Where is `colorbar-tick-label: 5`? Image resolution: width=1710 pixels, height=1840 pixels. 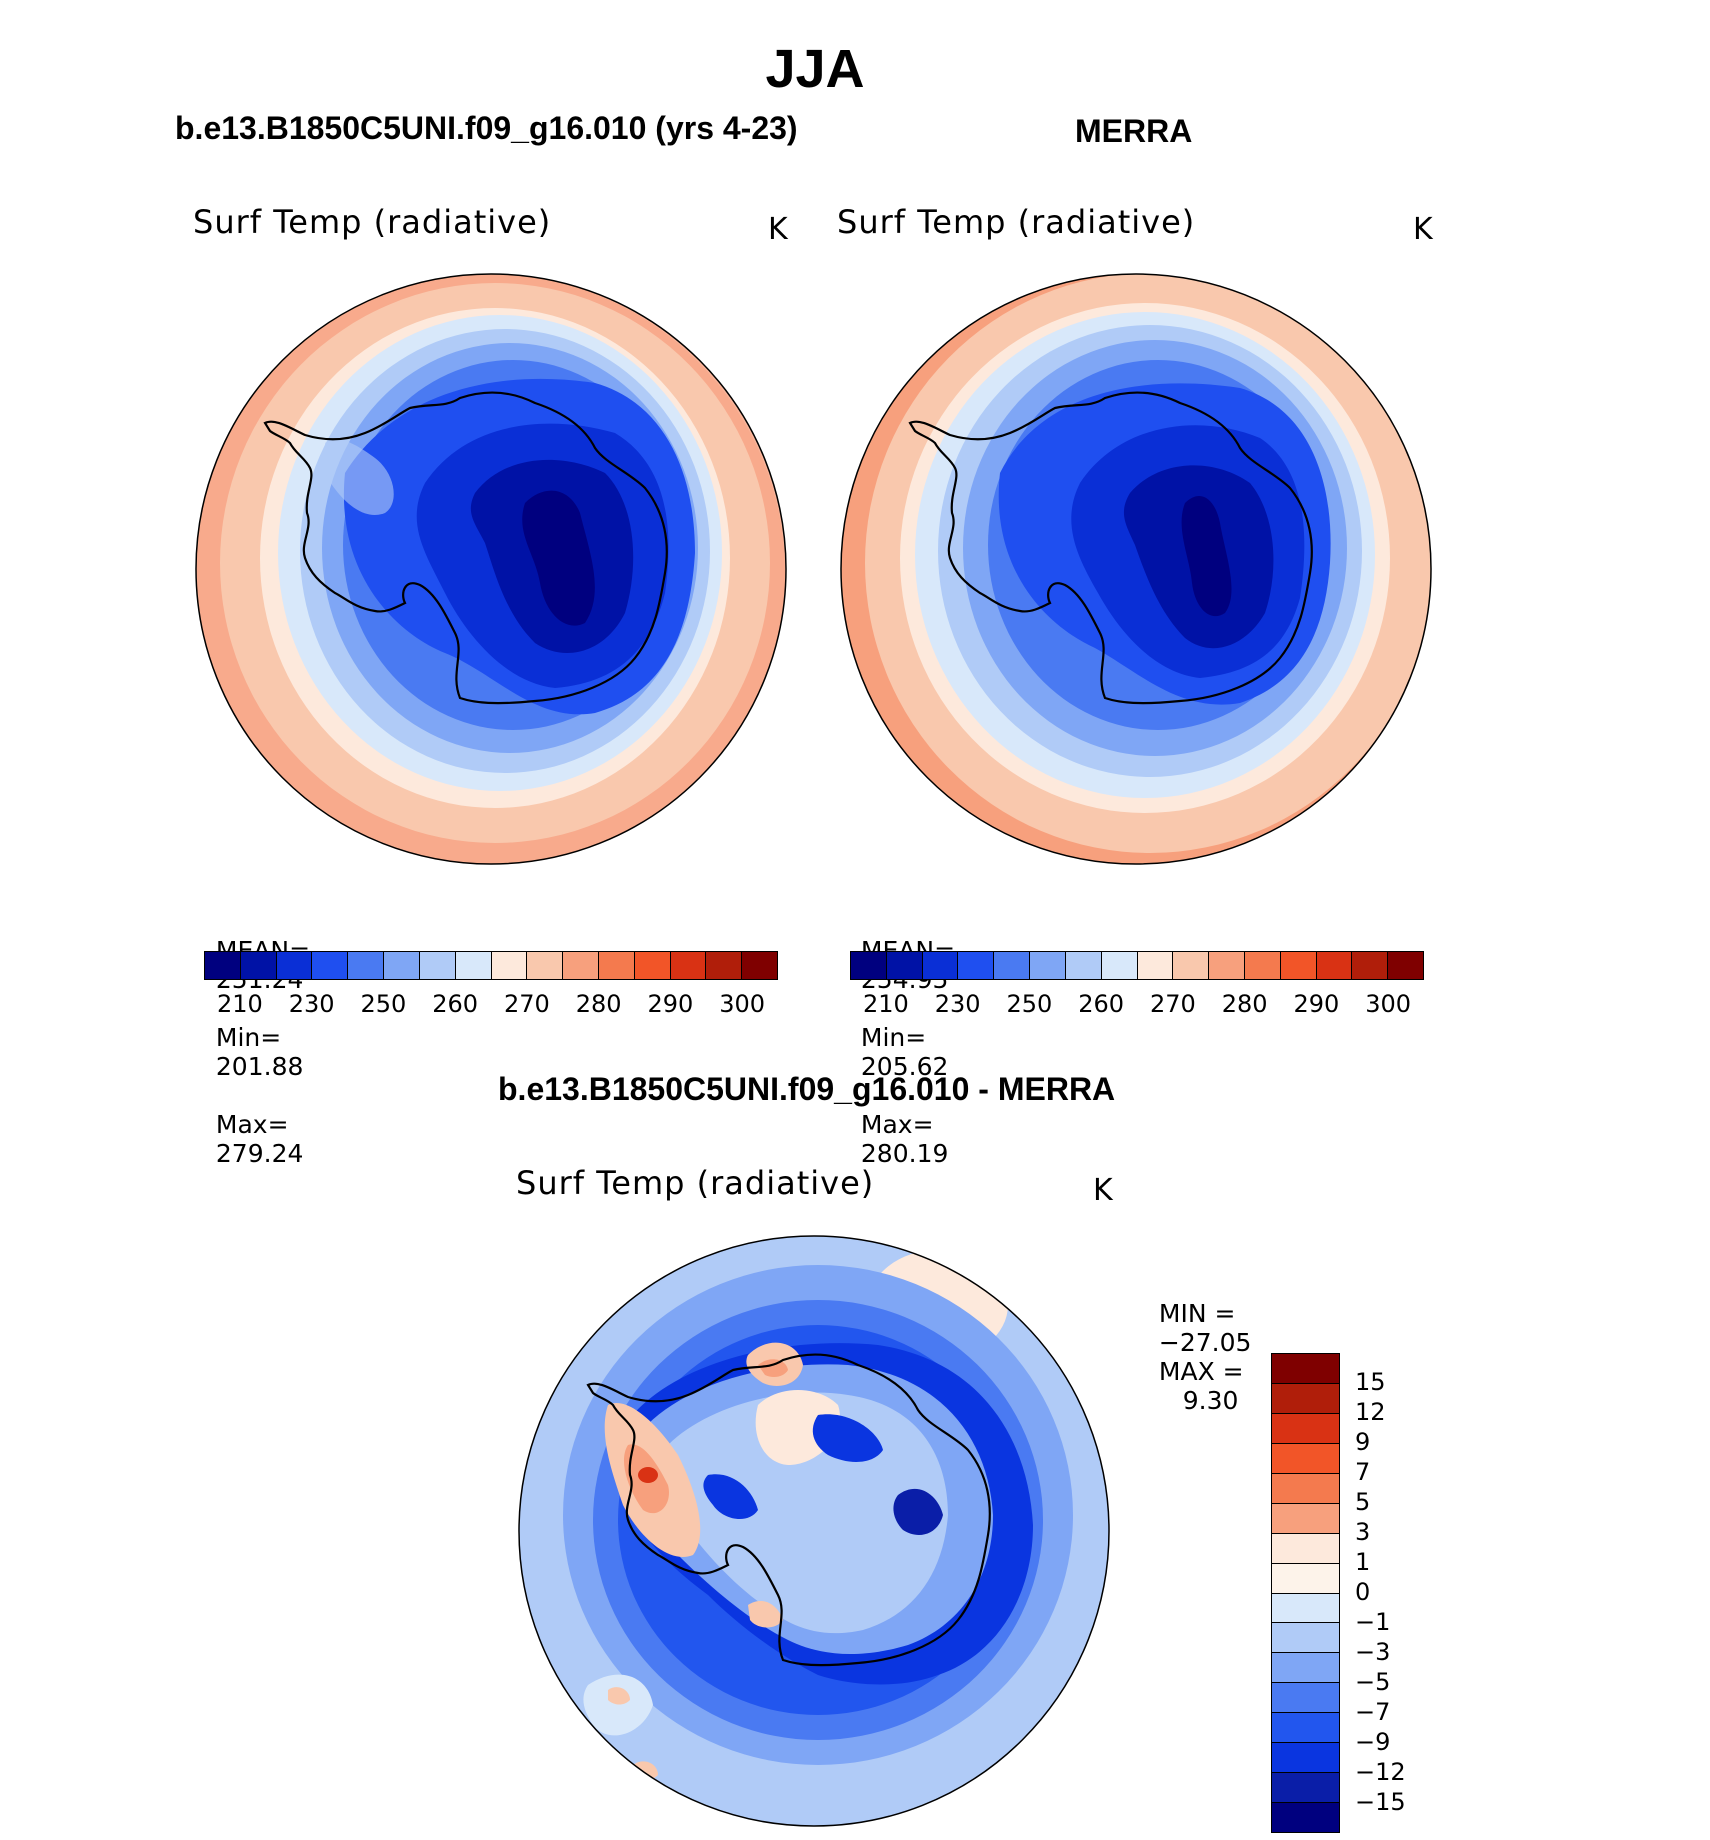 colorbar-tick-label: 5 is located at coordinates (1363, 1502).